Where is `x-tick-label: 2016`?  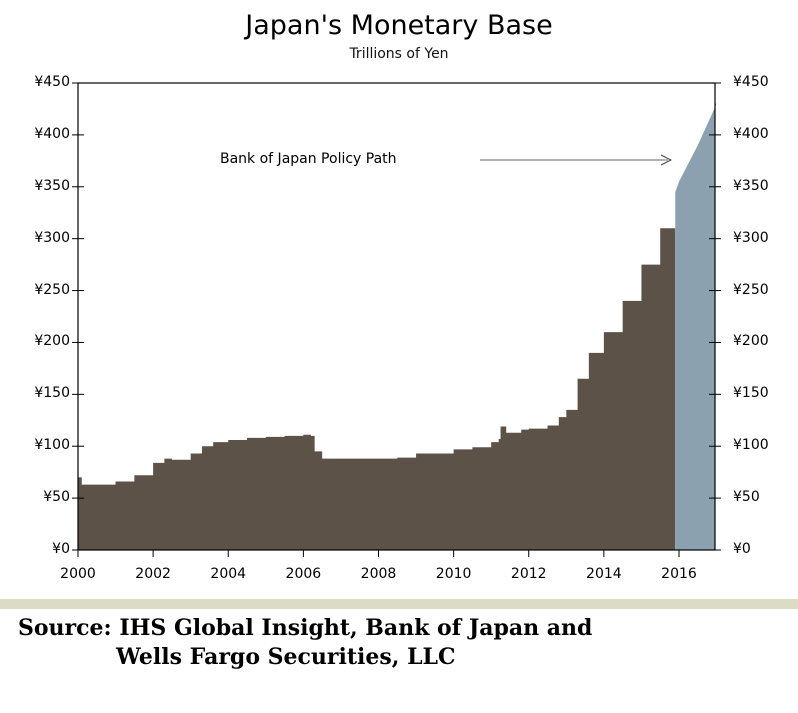 x-tick-label: 2016 is located at coordinates (679, 574).